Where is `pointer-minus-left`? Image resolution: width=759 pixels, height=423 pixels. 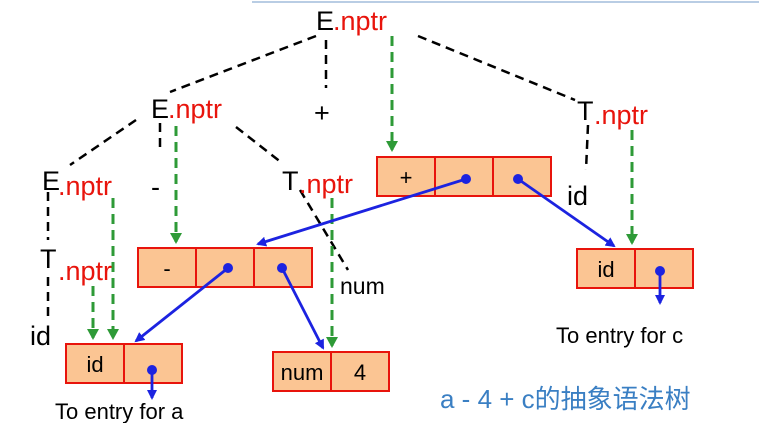 pointer-minus-left is located at coordinates (181, 304).